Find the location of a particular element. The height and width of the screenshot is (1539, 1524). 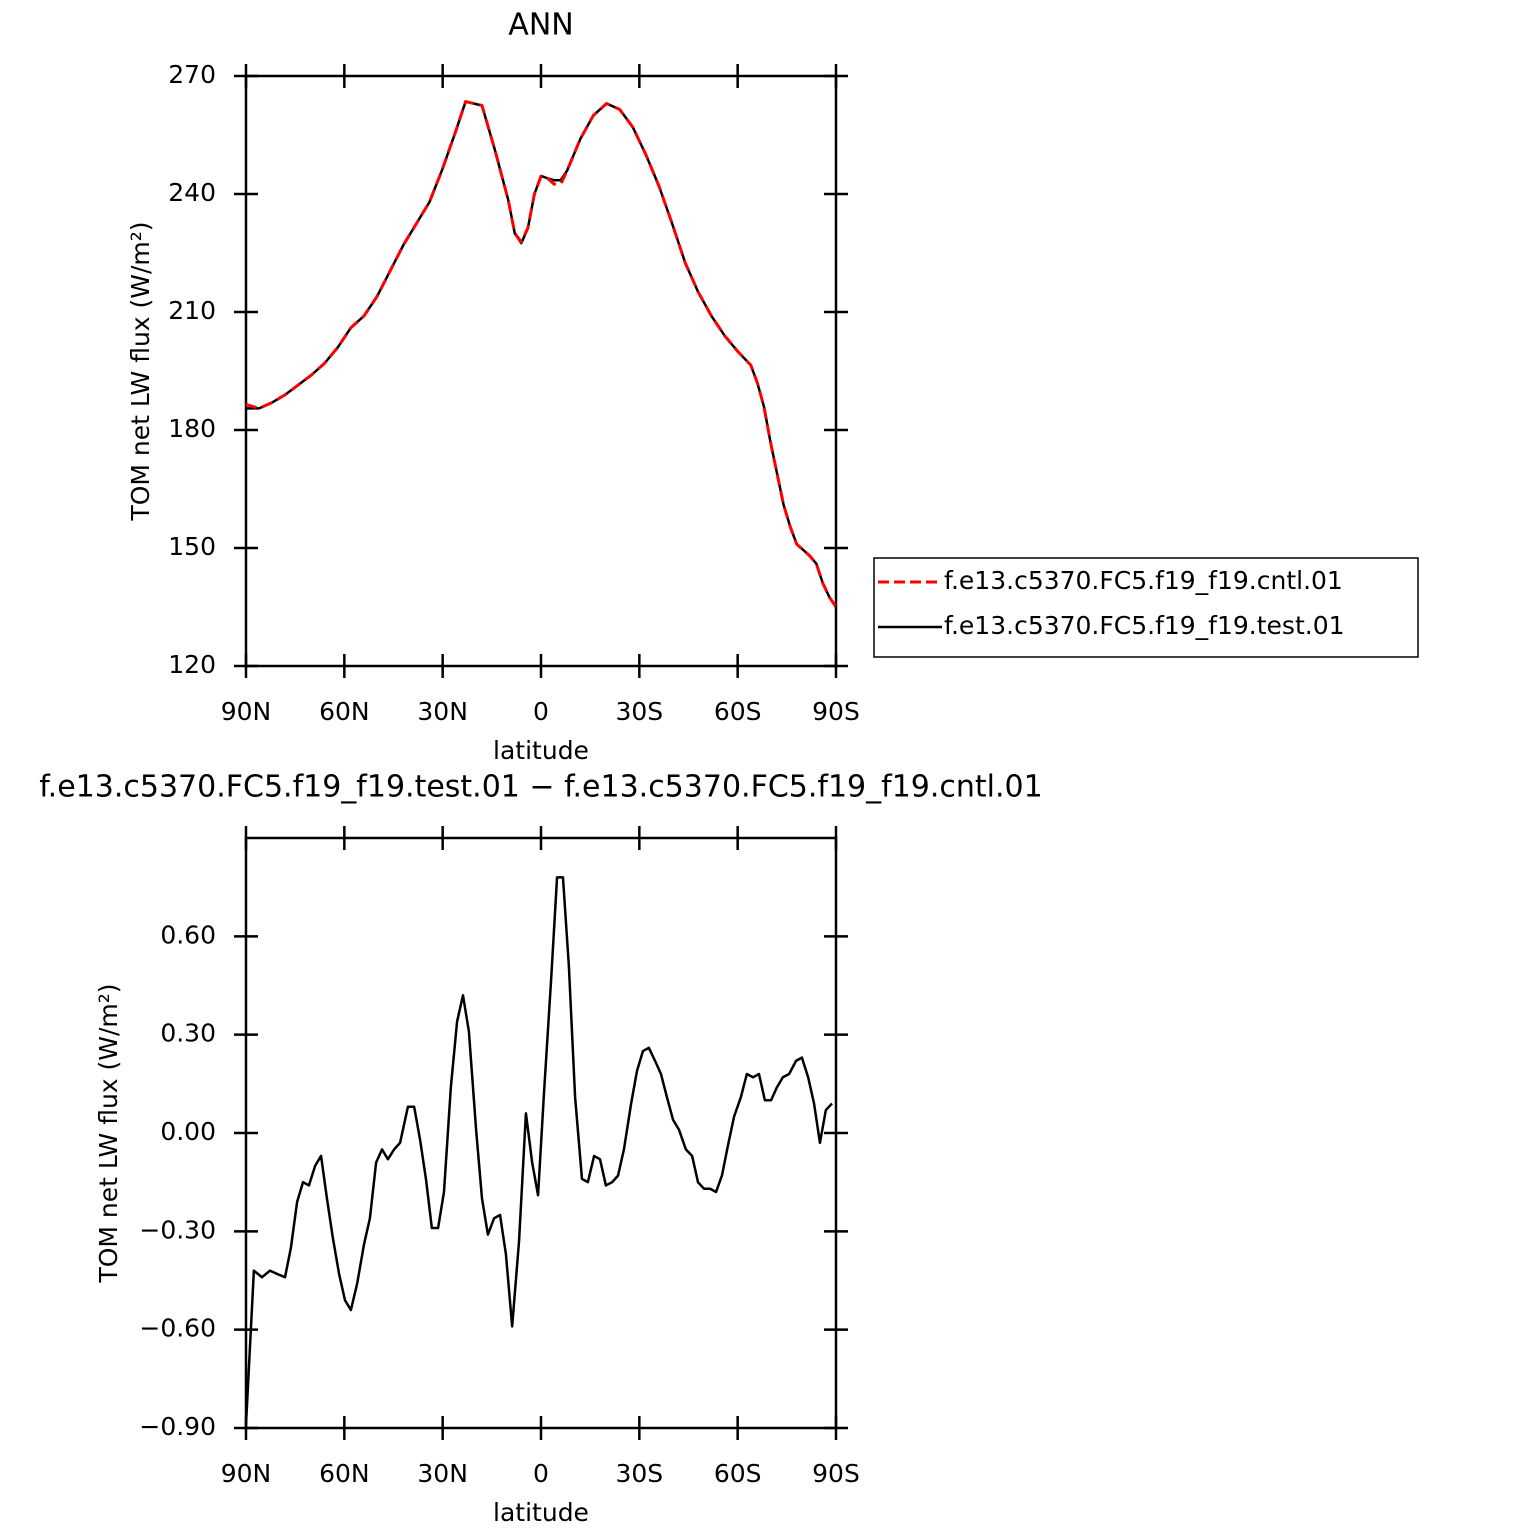

y-tick-label: 240 is located at coordinates (192, 192).